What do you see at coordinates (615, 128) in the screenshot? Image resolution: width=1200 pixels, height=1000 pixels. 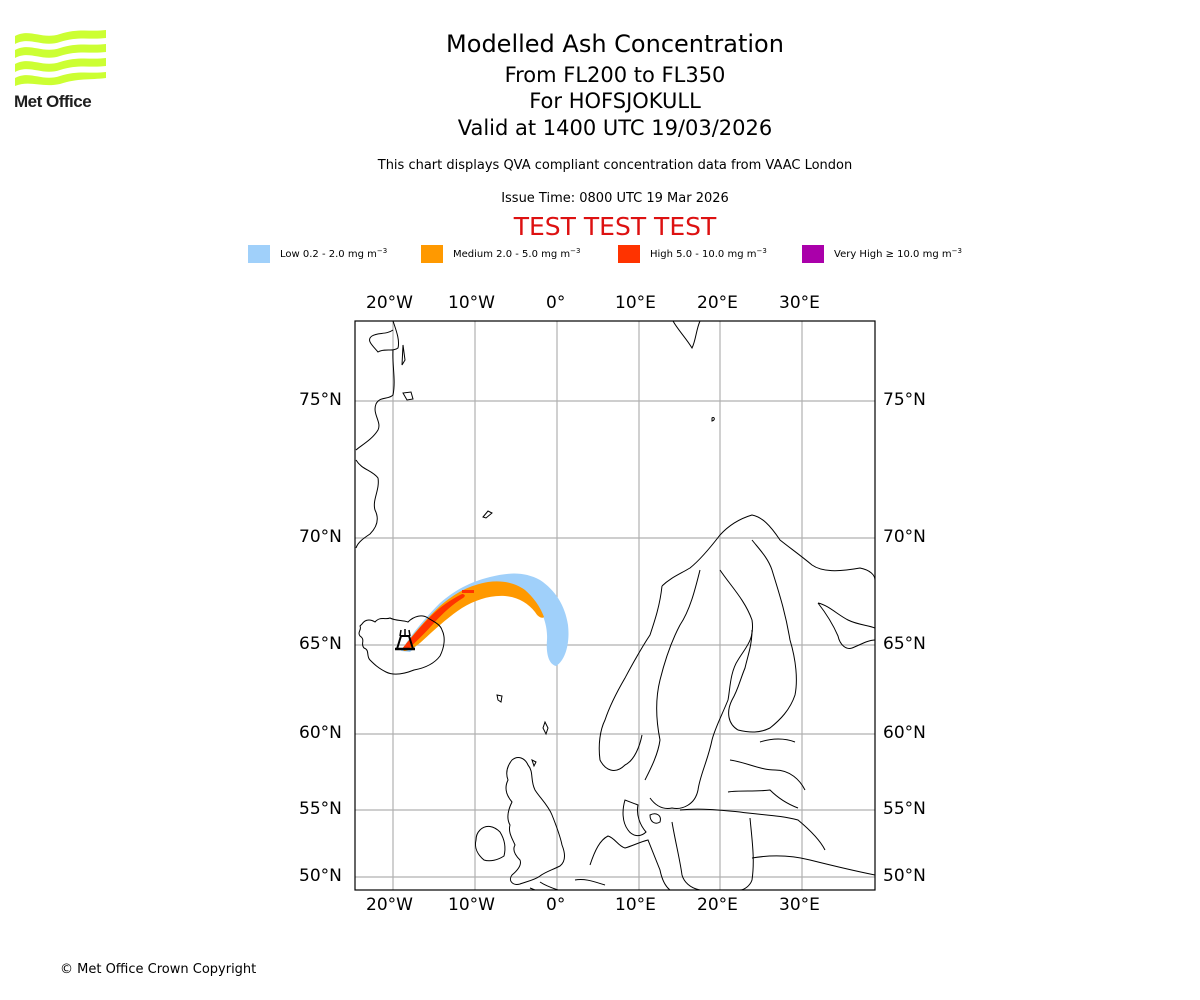 I see `valid-time: Valid at 1400 UTC 19/03/2026` at bounding box center [615, 128].